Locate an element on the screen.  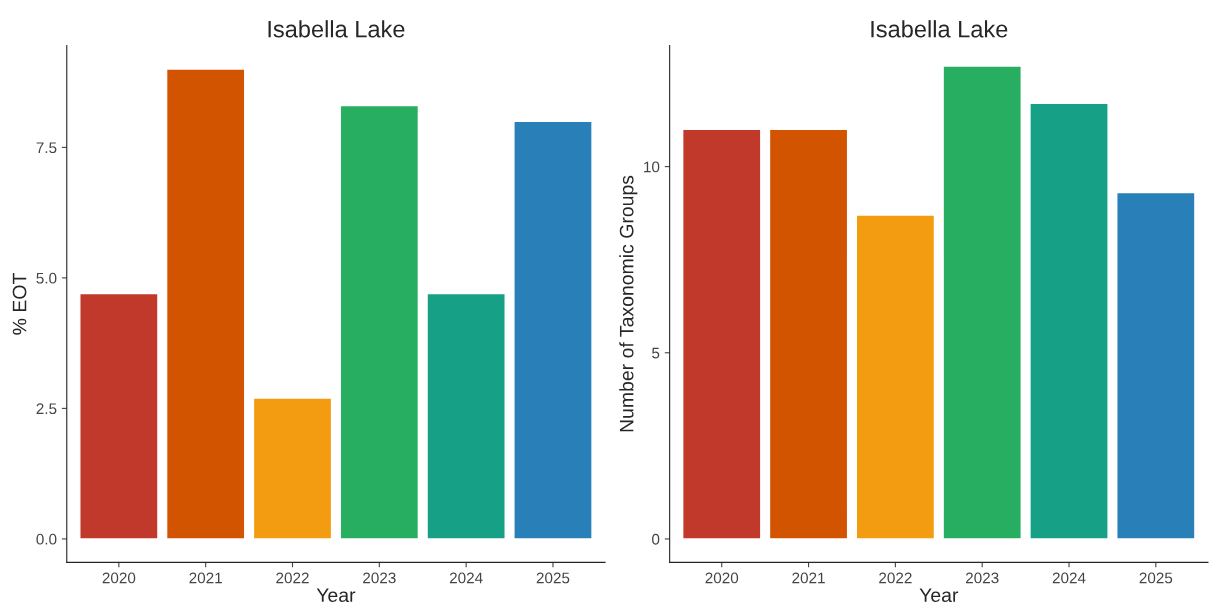
y-tick-label: 10 is located at coordinates (652, 167).